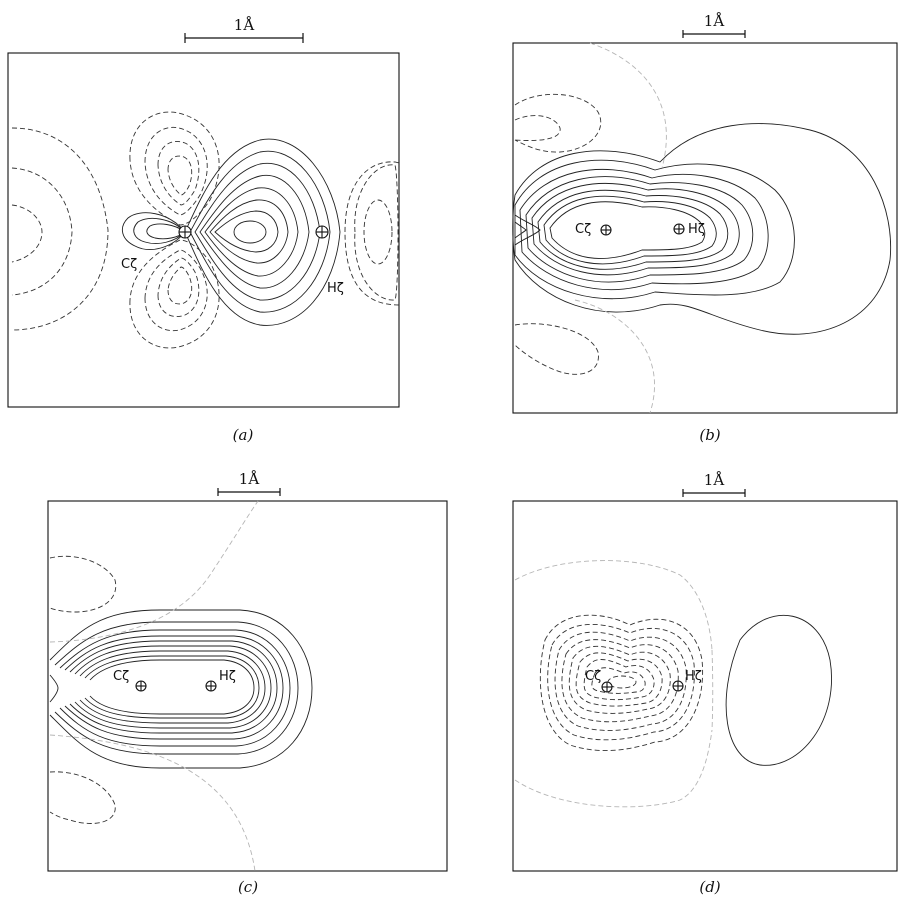 The image size is (905, 900). Describe the element at coordinates (714, 480) in the screenshot. I see `scale-bar-label-d: 1Å` at that location.